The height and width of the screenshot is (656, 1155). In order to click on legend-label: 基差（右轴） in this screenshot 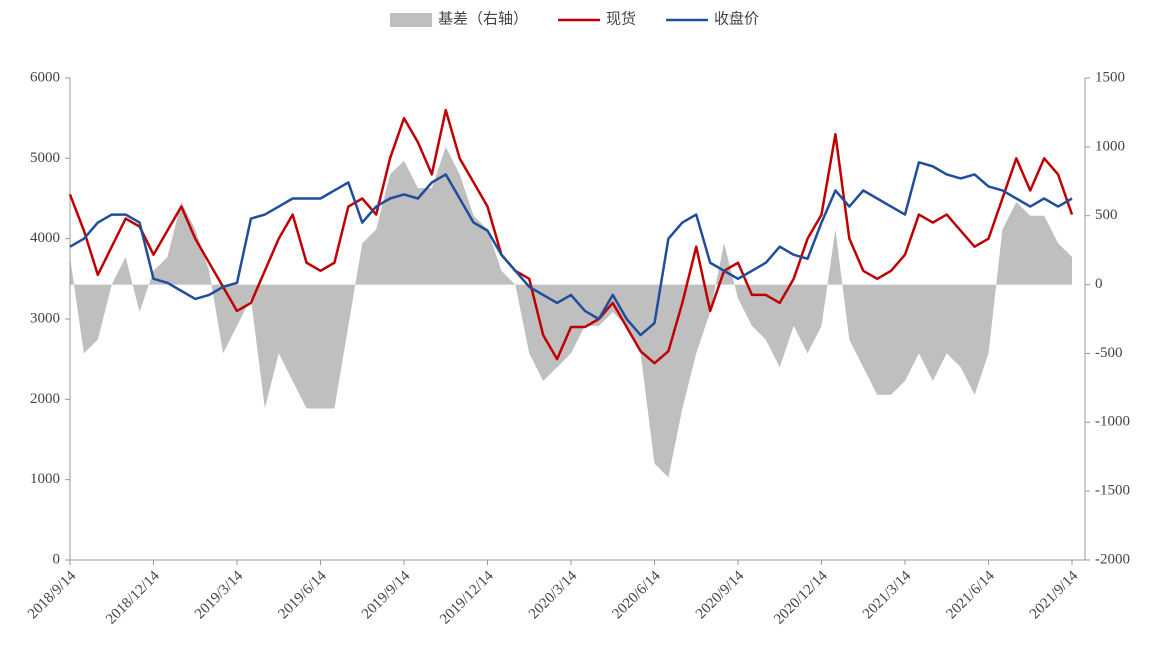, I will do `click(483, 18)`.